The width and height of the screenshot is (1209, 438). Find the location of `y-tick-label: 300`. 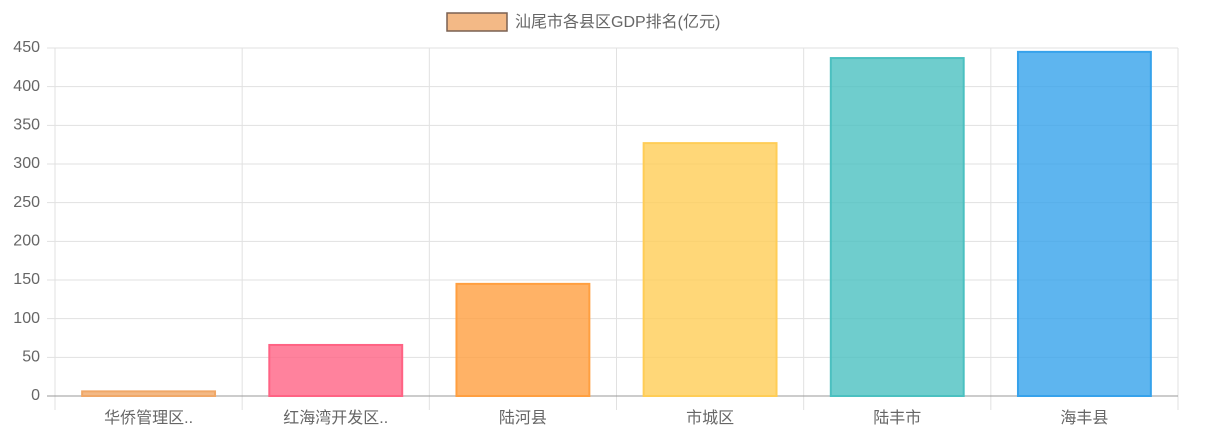

y-tick-label: 300 is located at coordinates (26, 163).